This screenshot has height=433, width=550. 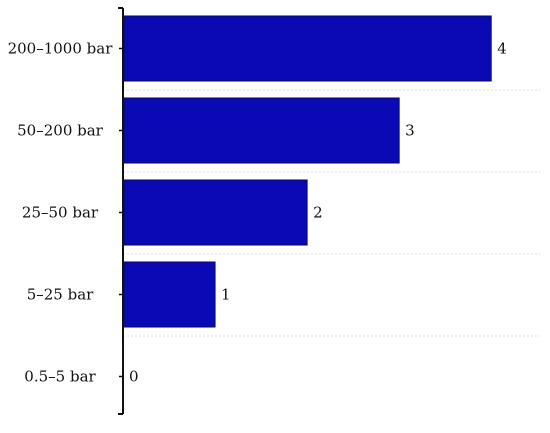 I want to click on category-label: 5–25 bar, so click(x=60, y=295).